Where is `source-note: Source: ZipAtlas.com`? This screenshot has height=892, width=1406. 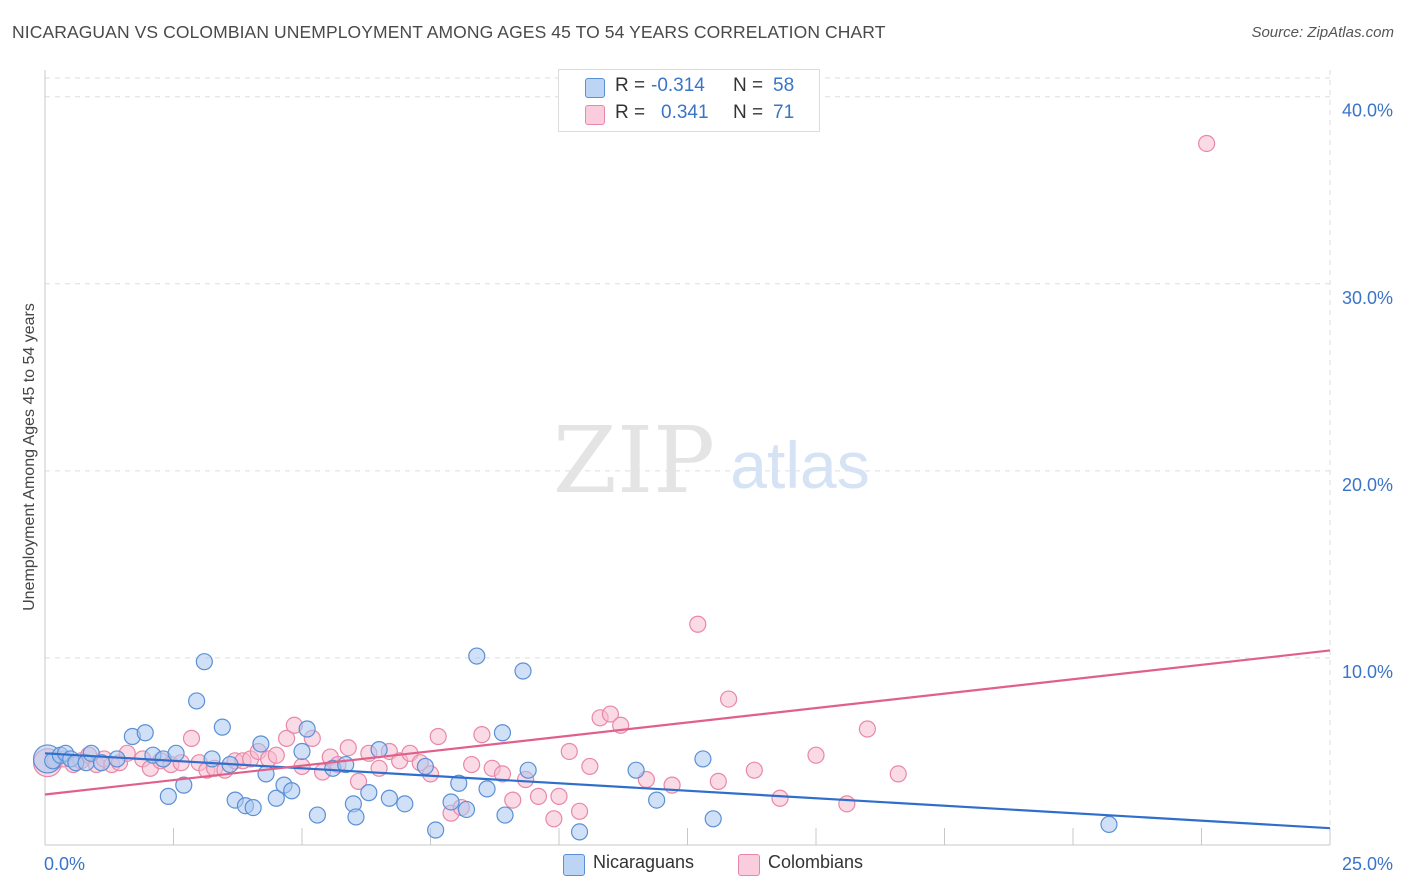
source-note: Source: ZipAtlas.com is located at coordinates (1322, 32).